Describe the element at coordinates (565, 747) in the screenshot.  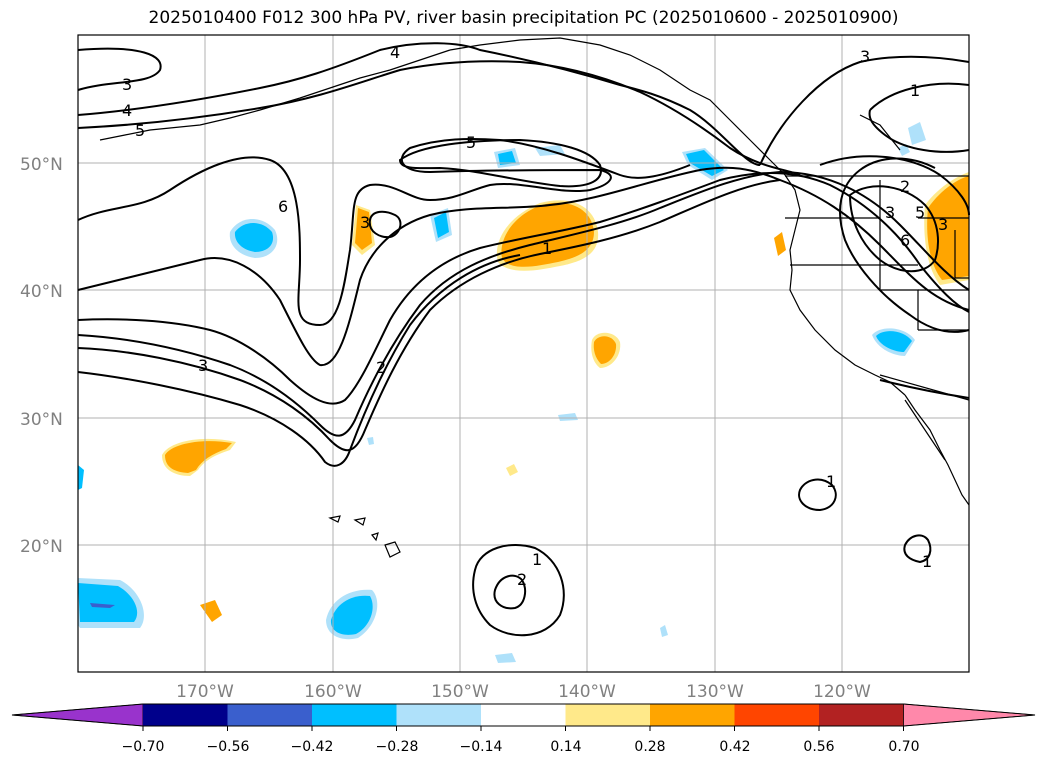
I see `colorbar-tick-label: 0.14` at that location.